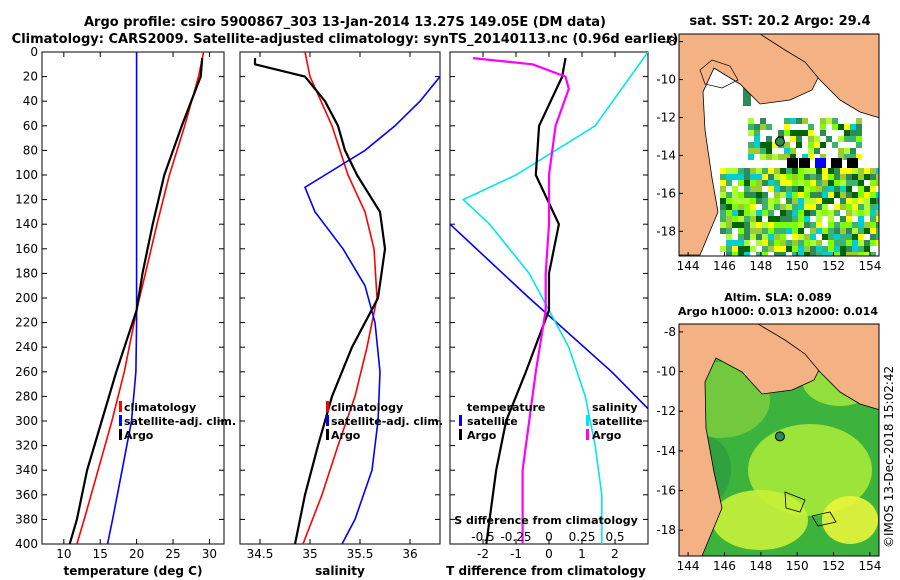 This screenshot has height=580, width=900. What do you see at coordinates (136, 554) in the screenshot?
I see `temperature-x-tick-labels: 10 15 20 25 30` at bounding box center [136, 554].